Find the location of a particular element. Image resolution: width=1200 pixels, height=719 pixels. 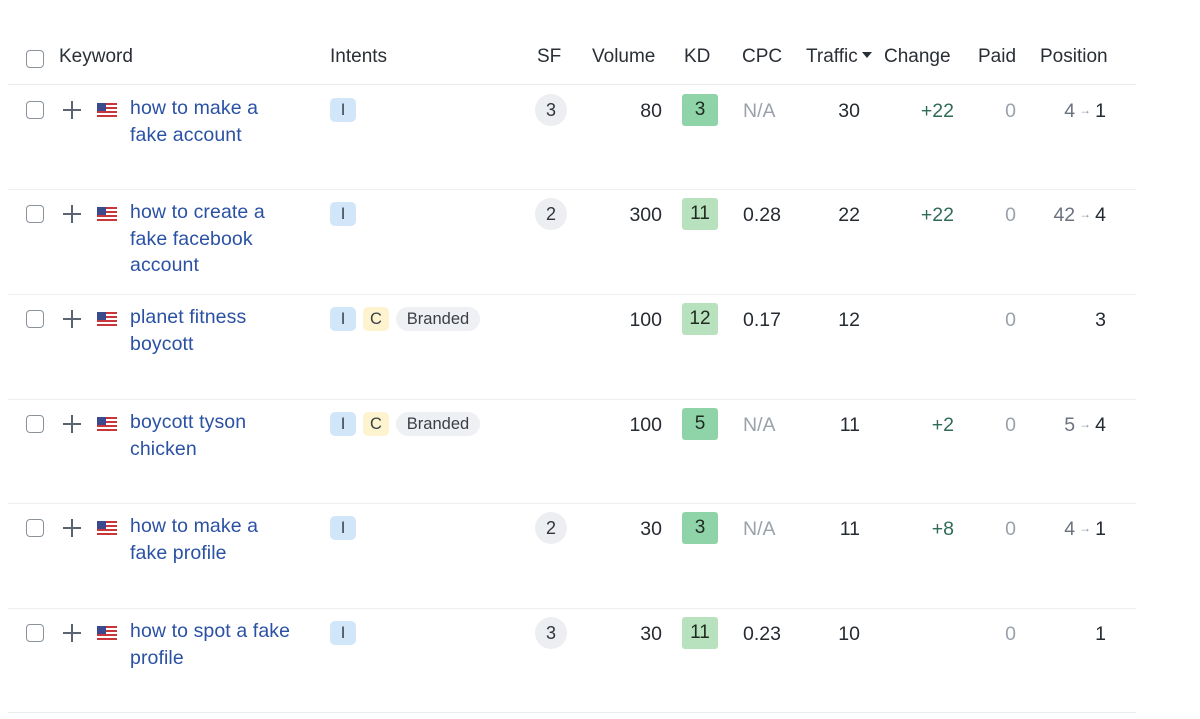

header-position: Position is located at coordinates (1074, 56).